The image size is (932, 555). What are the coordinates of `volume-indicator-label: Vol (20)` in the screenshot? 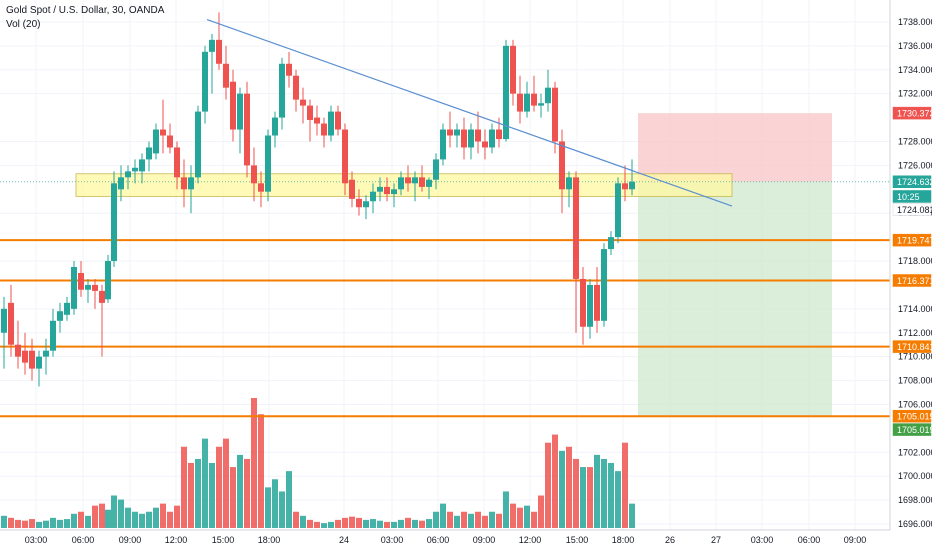 It's located at (23, 24).